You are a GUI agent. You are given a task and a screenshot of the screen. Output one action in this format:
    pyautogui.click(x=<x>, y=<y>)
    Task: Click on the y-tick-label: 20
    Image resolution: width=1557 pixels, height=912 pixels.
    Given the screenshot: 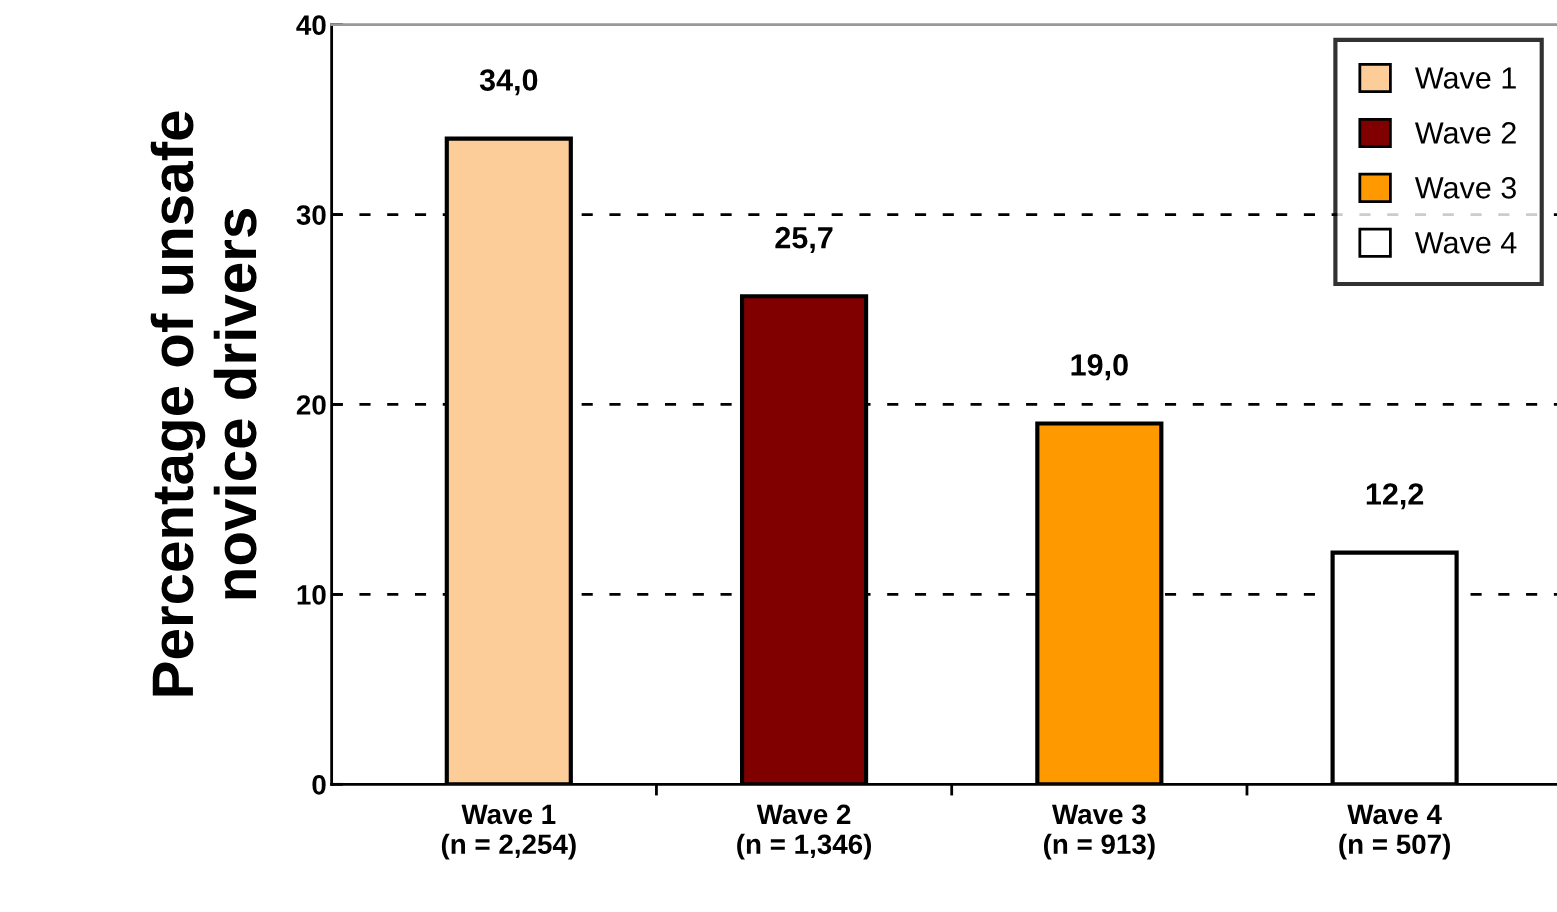 What is the action you would take?
    pyautogui.click(x=311, y=405)
    